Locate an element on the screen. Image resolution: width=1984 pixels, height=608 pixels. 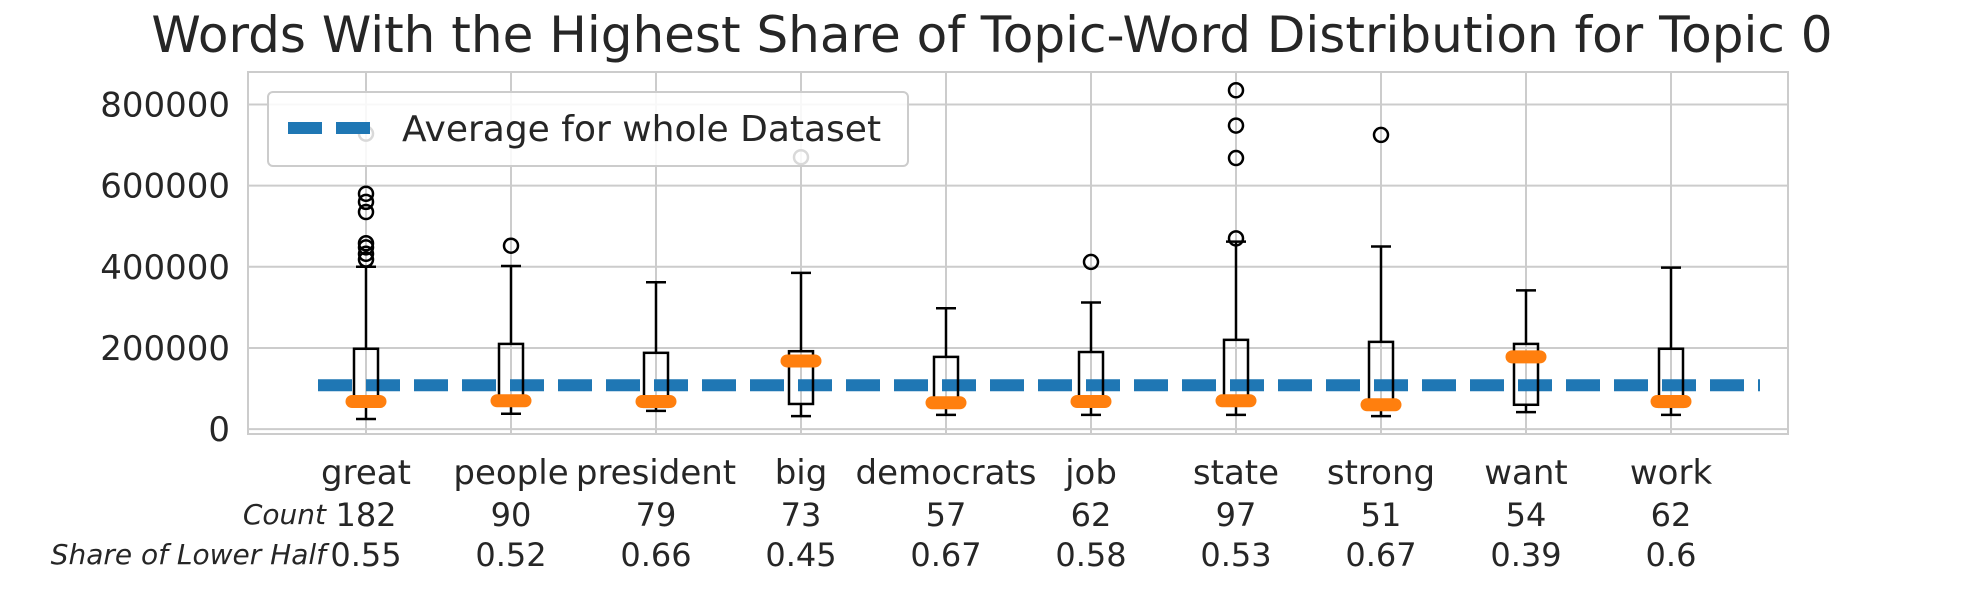
box-president is located at coordinates (656, 346).